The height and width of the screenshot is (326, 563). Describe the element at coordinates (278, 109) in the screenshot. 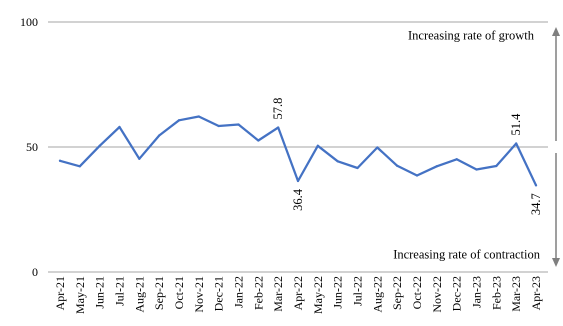

I see `data-label: 57.8` at that location.